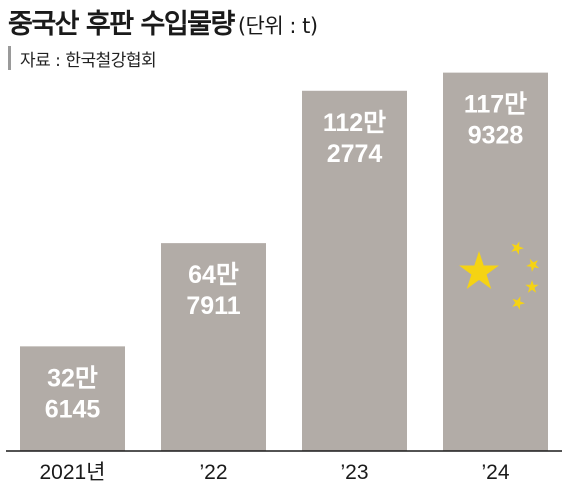 This screenshot has height=489, width=570. What do you see at coordinates (355, 154) in the screenshot?
I see `bar-value-label-3-2: 2774` at bounding box center [355, 154].